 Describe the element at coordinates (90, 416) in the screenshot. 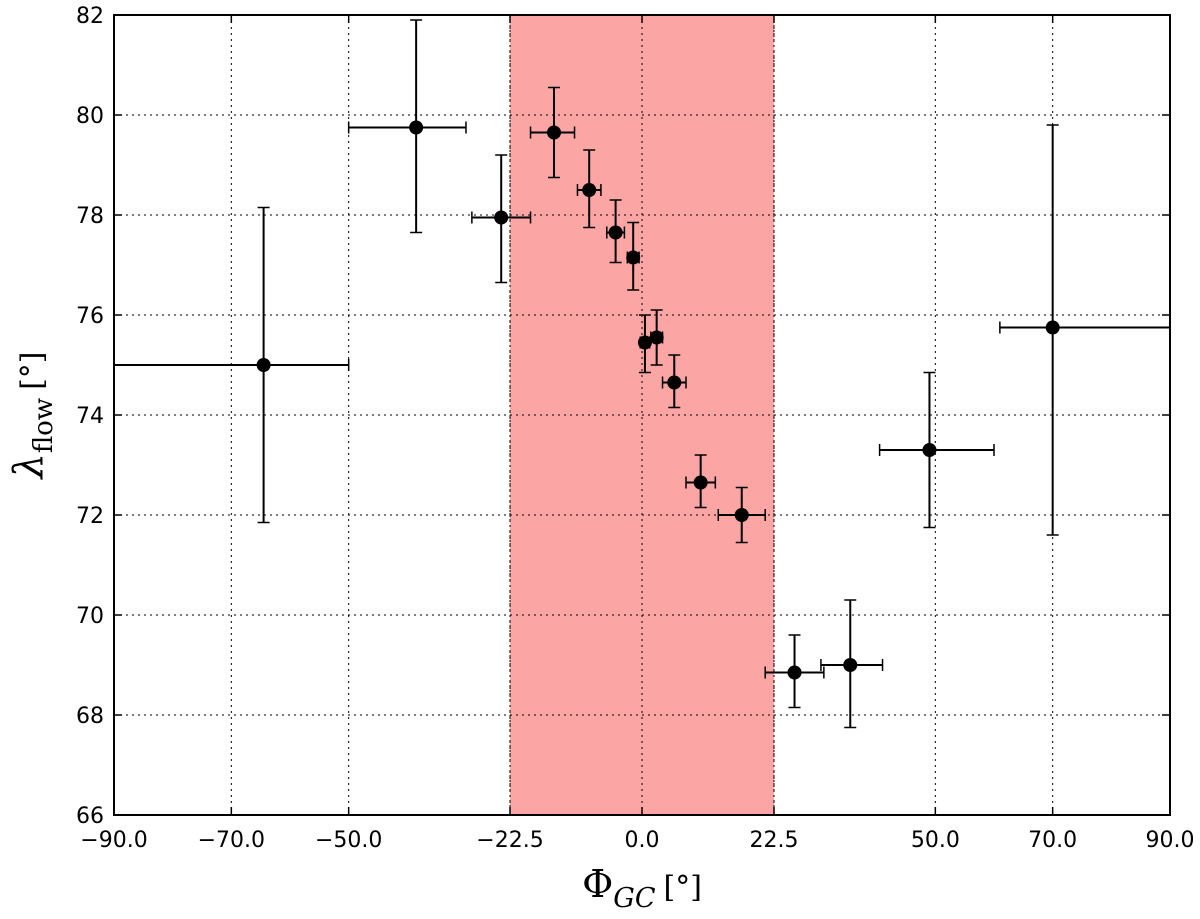

I see `y-tick-label: 74` at that location.